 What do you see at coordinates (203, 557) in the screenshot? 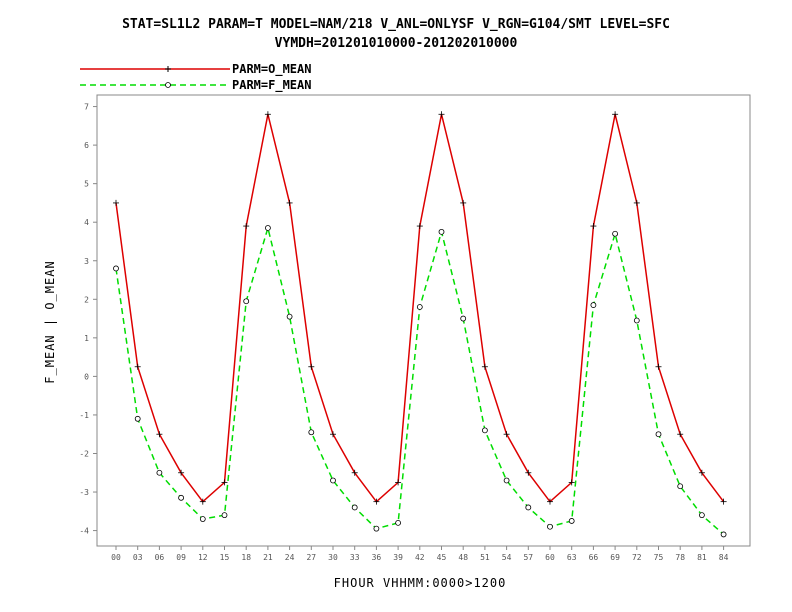
I see `x-tick-label: 12` at bounding box center [203, 557].